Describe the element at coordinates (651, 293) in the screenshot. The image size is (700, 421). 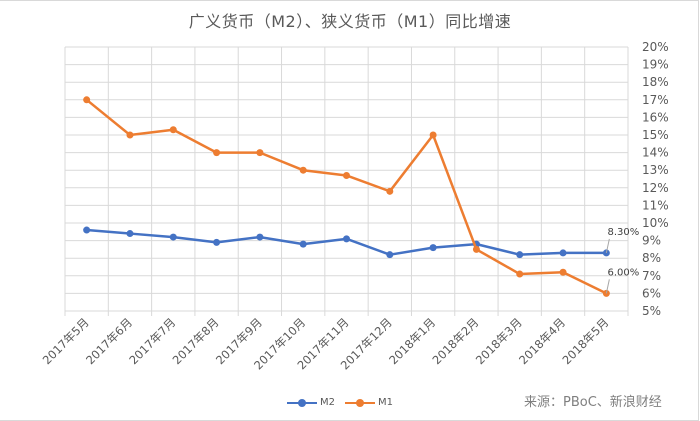
I see `y-tick-label: 6%` at that location.